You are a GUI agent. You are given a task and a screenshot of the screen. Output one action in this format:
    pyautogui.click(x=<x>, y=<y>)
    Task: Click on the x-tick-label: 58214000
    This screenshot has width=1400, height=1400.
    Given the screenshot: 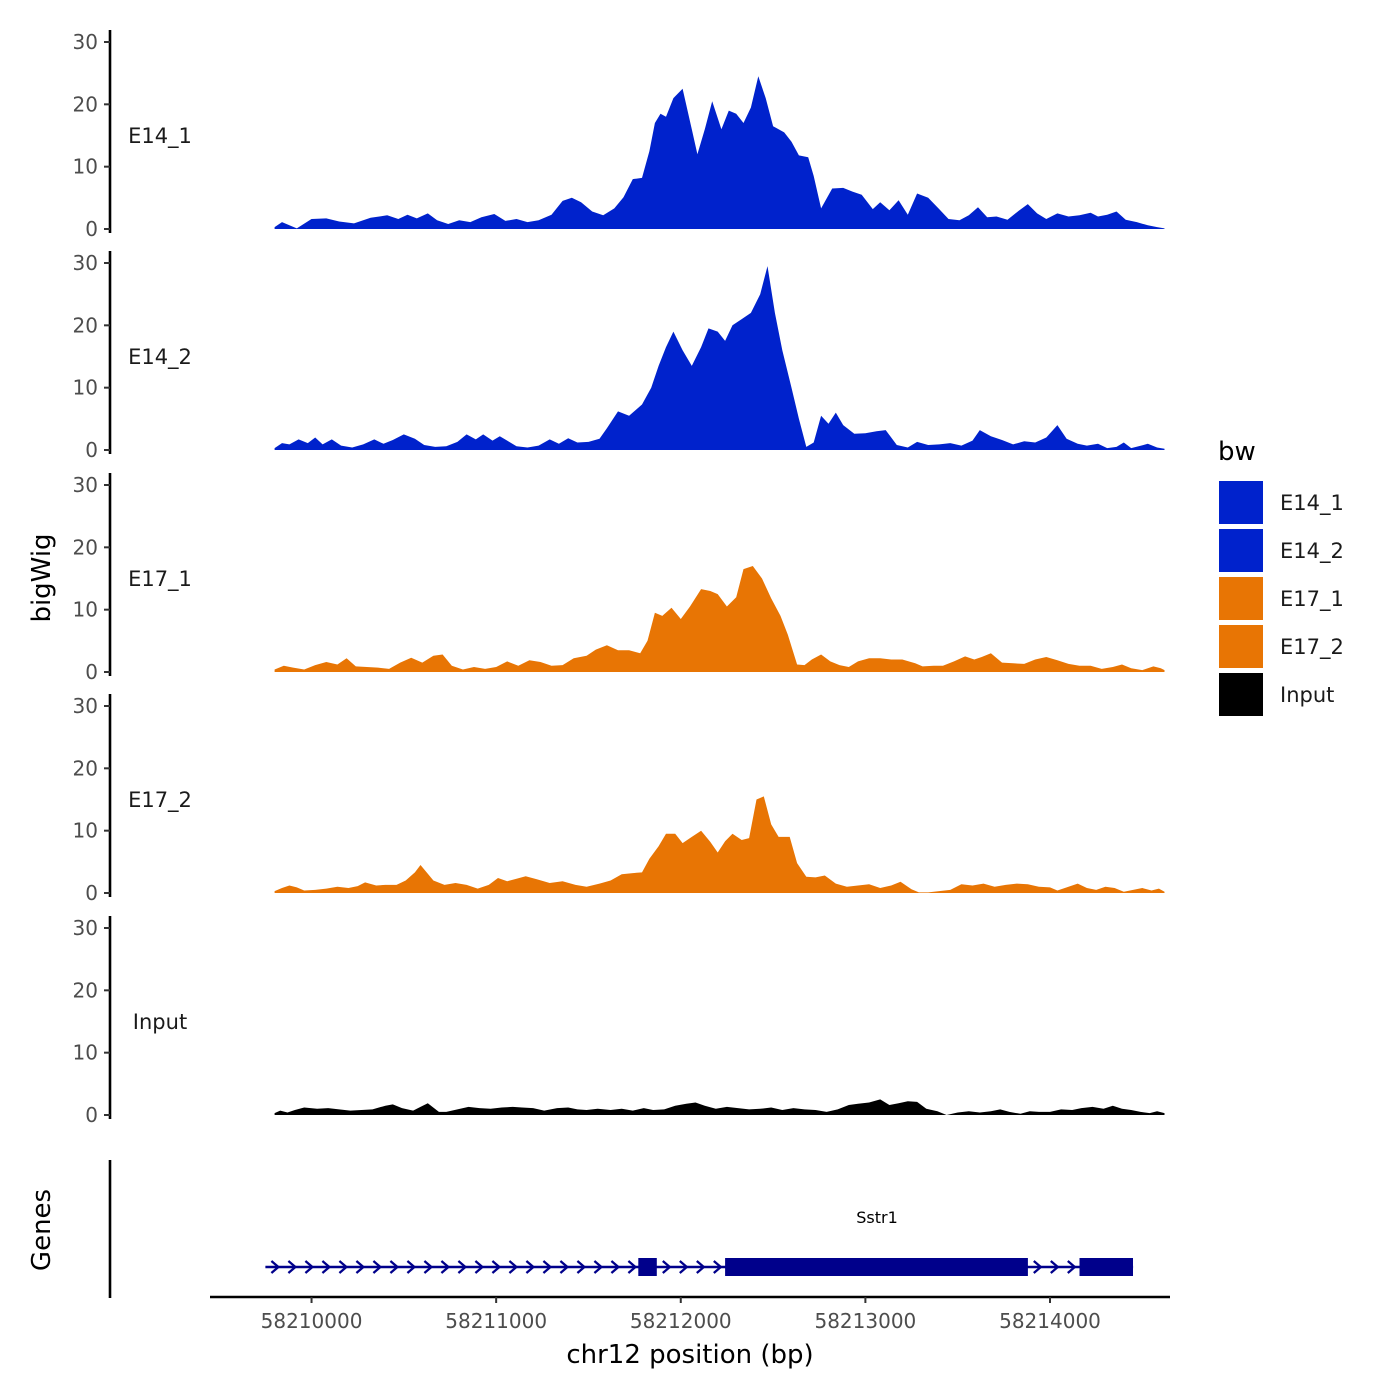 What is the action you would take?
    pyautogui.click(x=1050, y=1321)
    